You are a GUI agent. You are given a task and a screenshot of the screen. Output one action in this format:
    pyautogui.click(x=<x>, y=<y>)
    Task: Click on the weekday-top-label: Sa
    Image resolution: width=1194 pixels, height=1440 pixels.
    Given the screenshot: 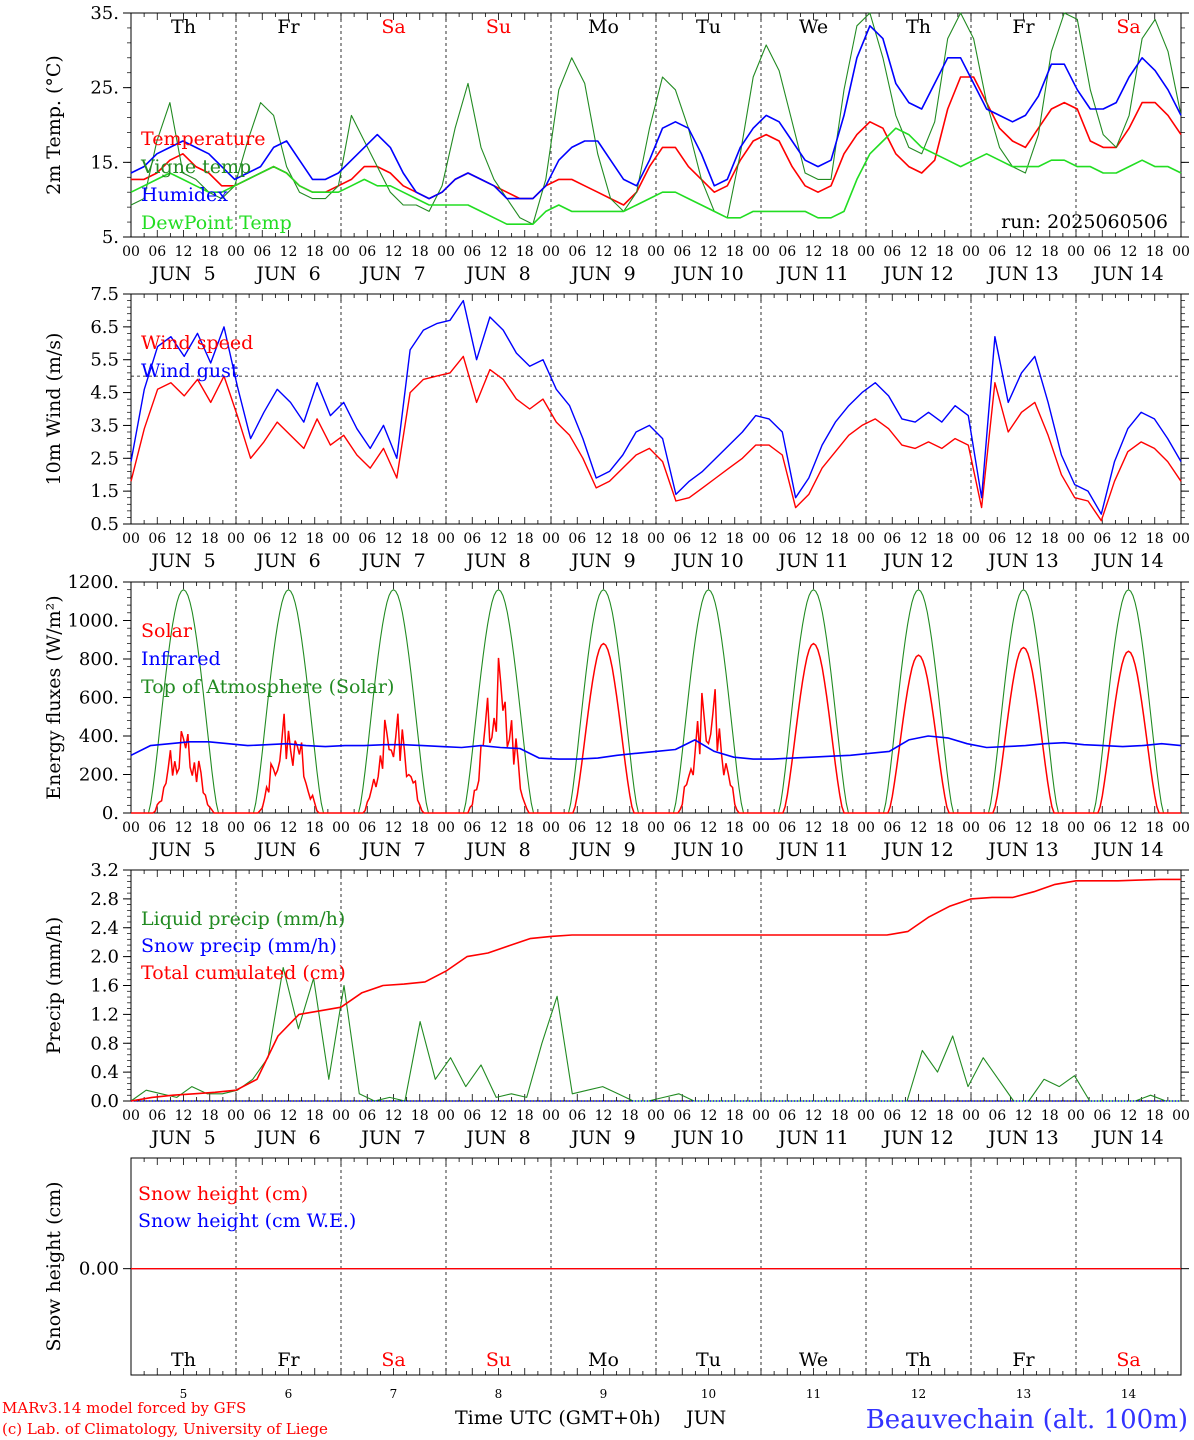 What is the action you would take?
    pyautogui.click(x=393, y=27)
    